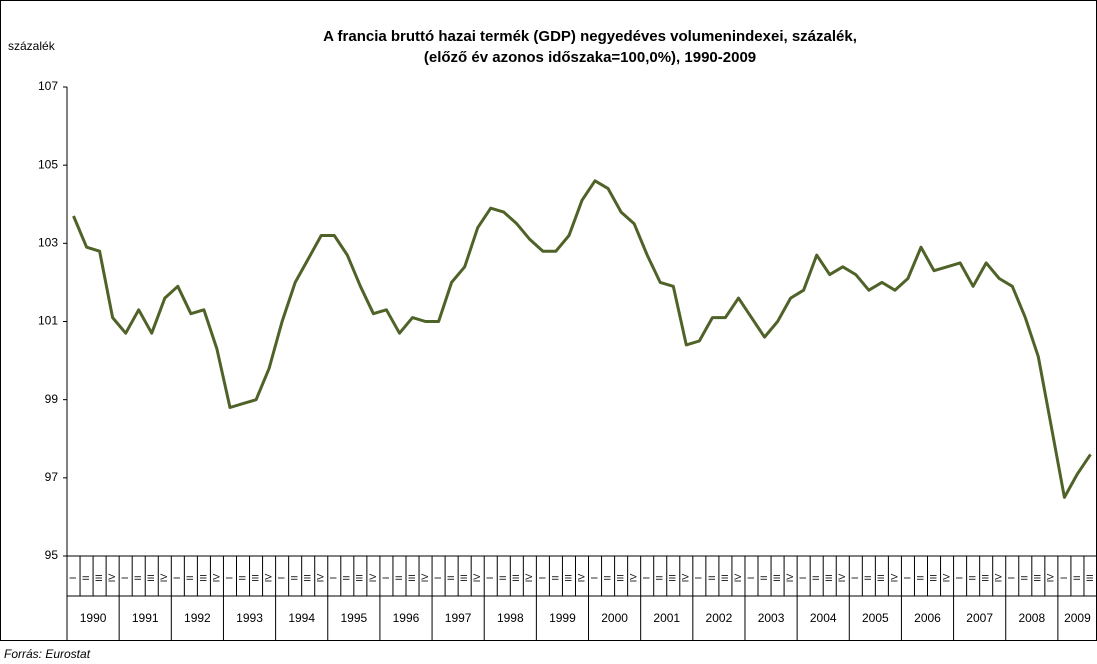  I want to click on y-tick-label: 101, so click(48, 321).